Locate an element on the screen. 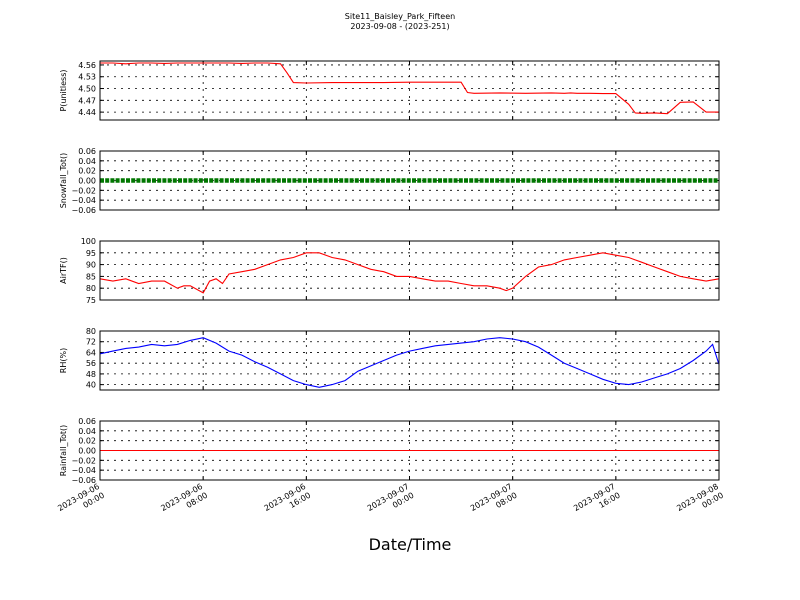  x-tick-label: 2023-09-0708:00 is located at coordinates (494, 502).